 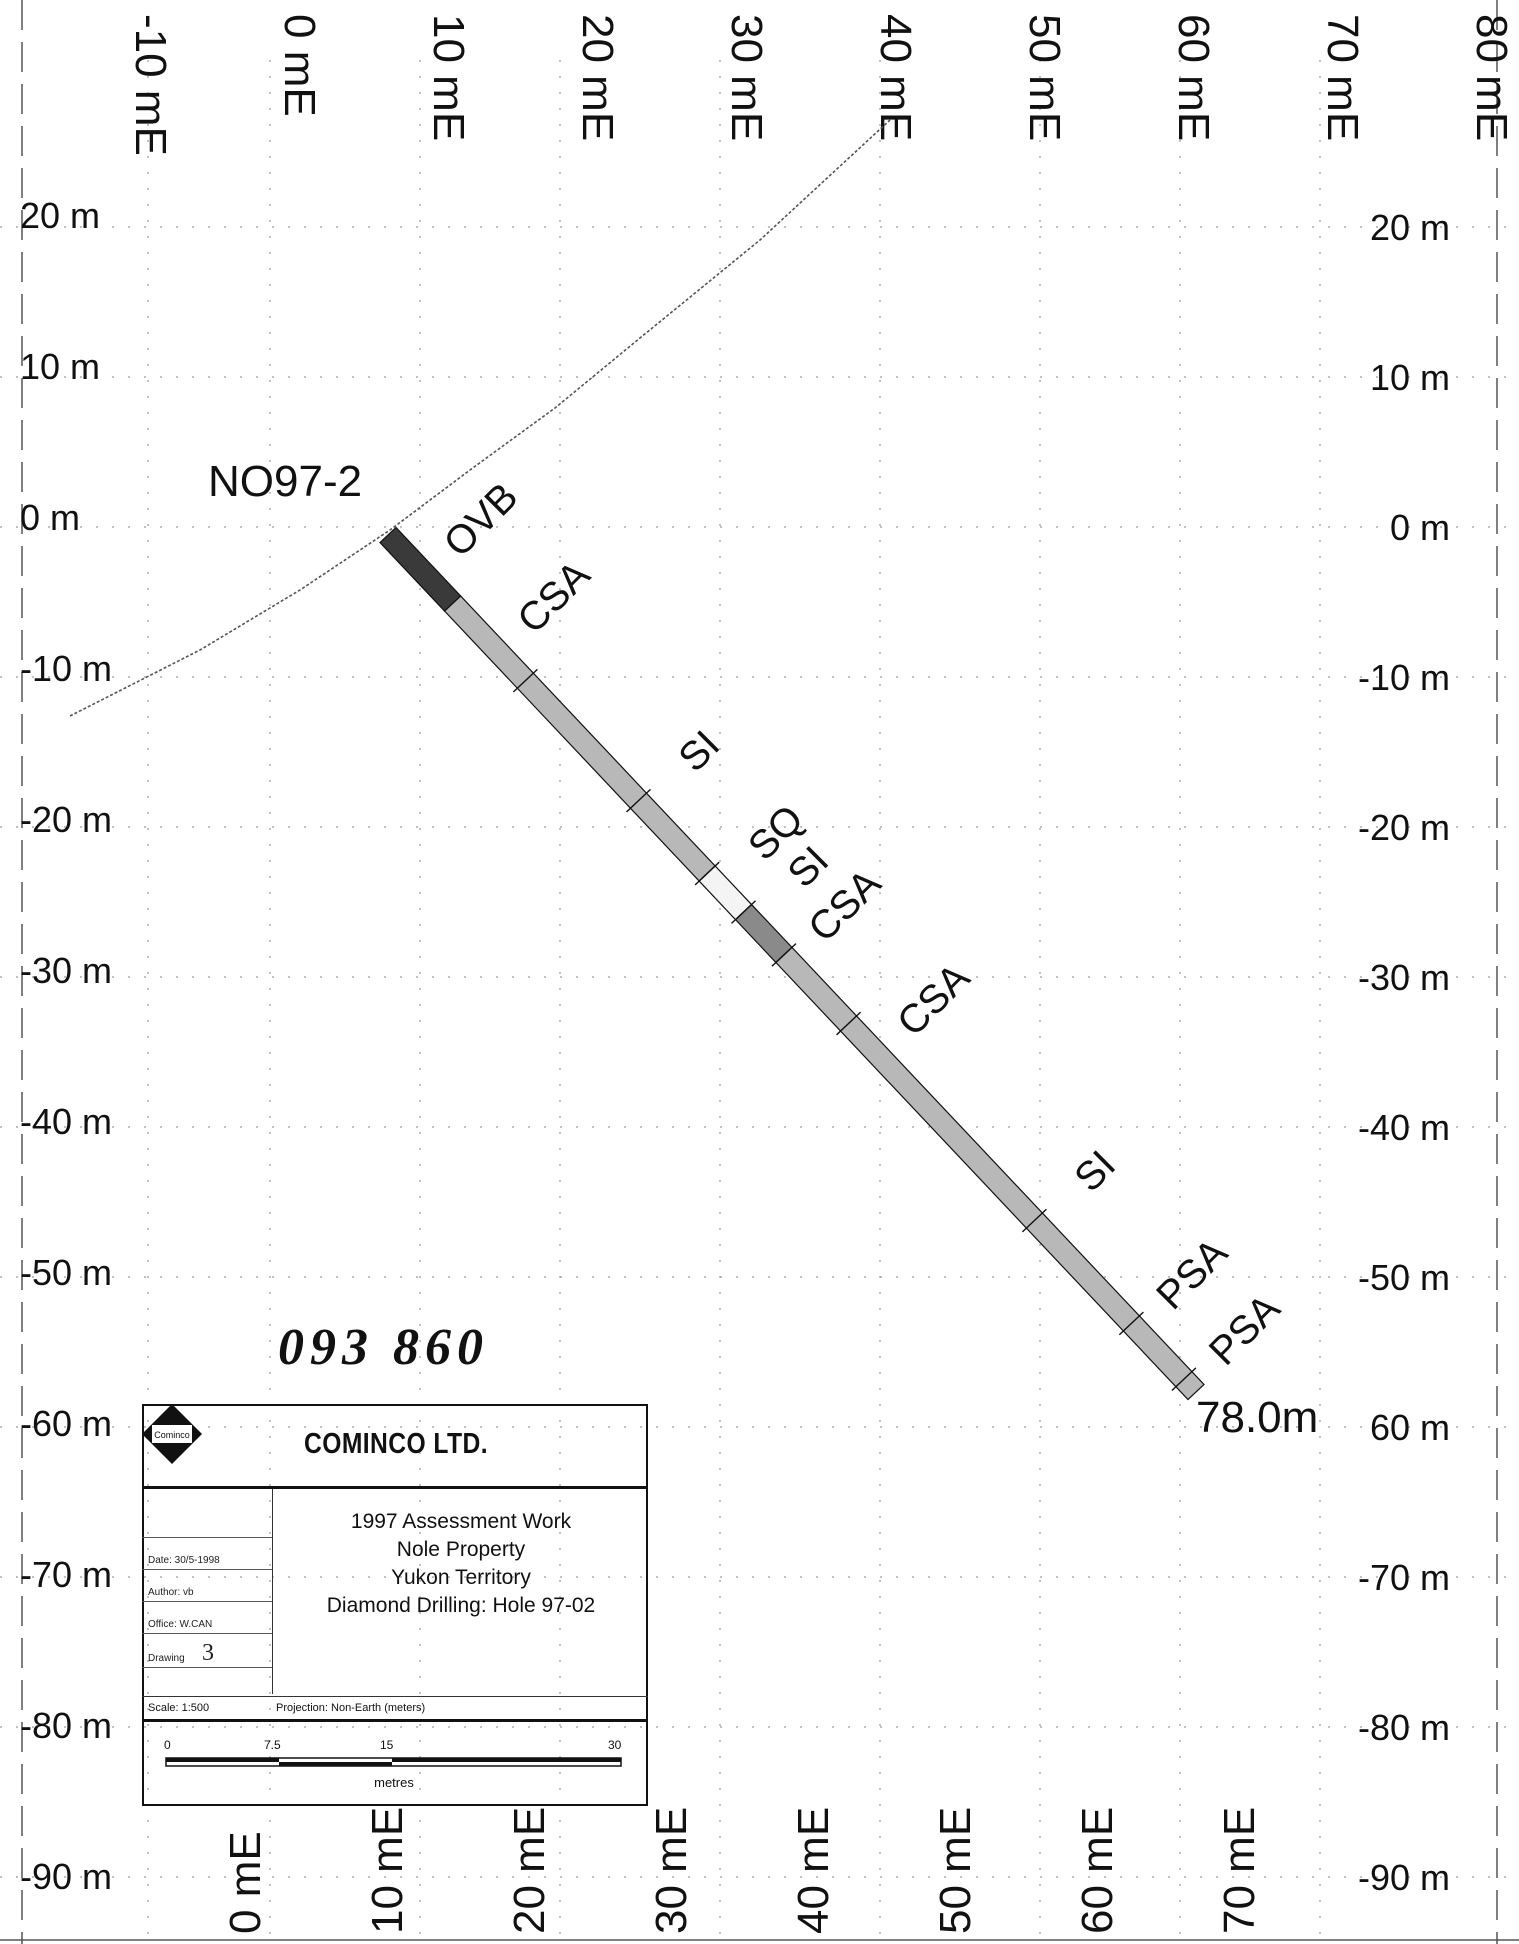 What do you see at coordinates (461, 1521) in the screenshot?
I see `description-line: 1997 Assessment Work` at bounding box center [461, 1521].